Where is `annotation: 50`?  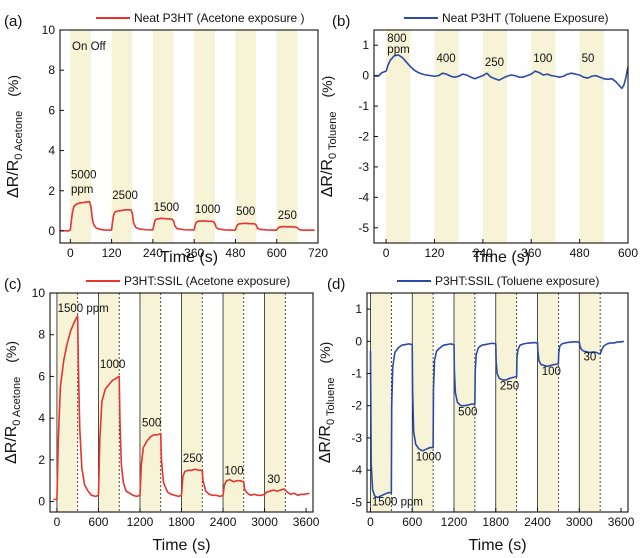 annotation: 50 is located at coordinates (588, 59).